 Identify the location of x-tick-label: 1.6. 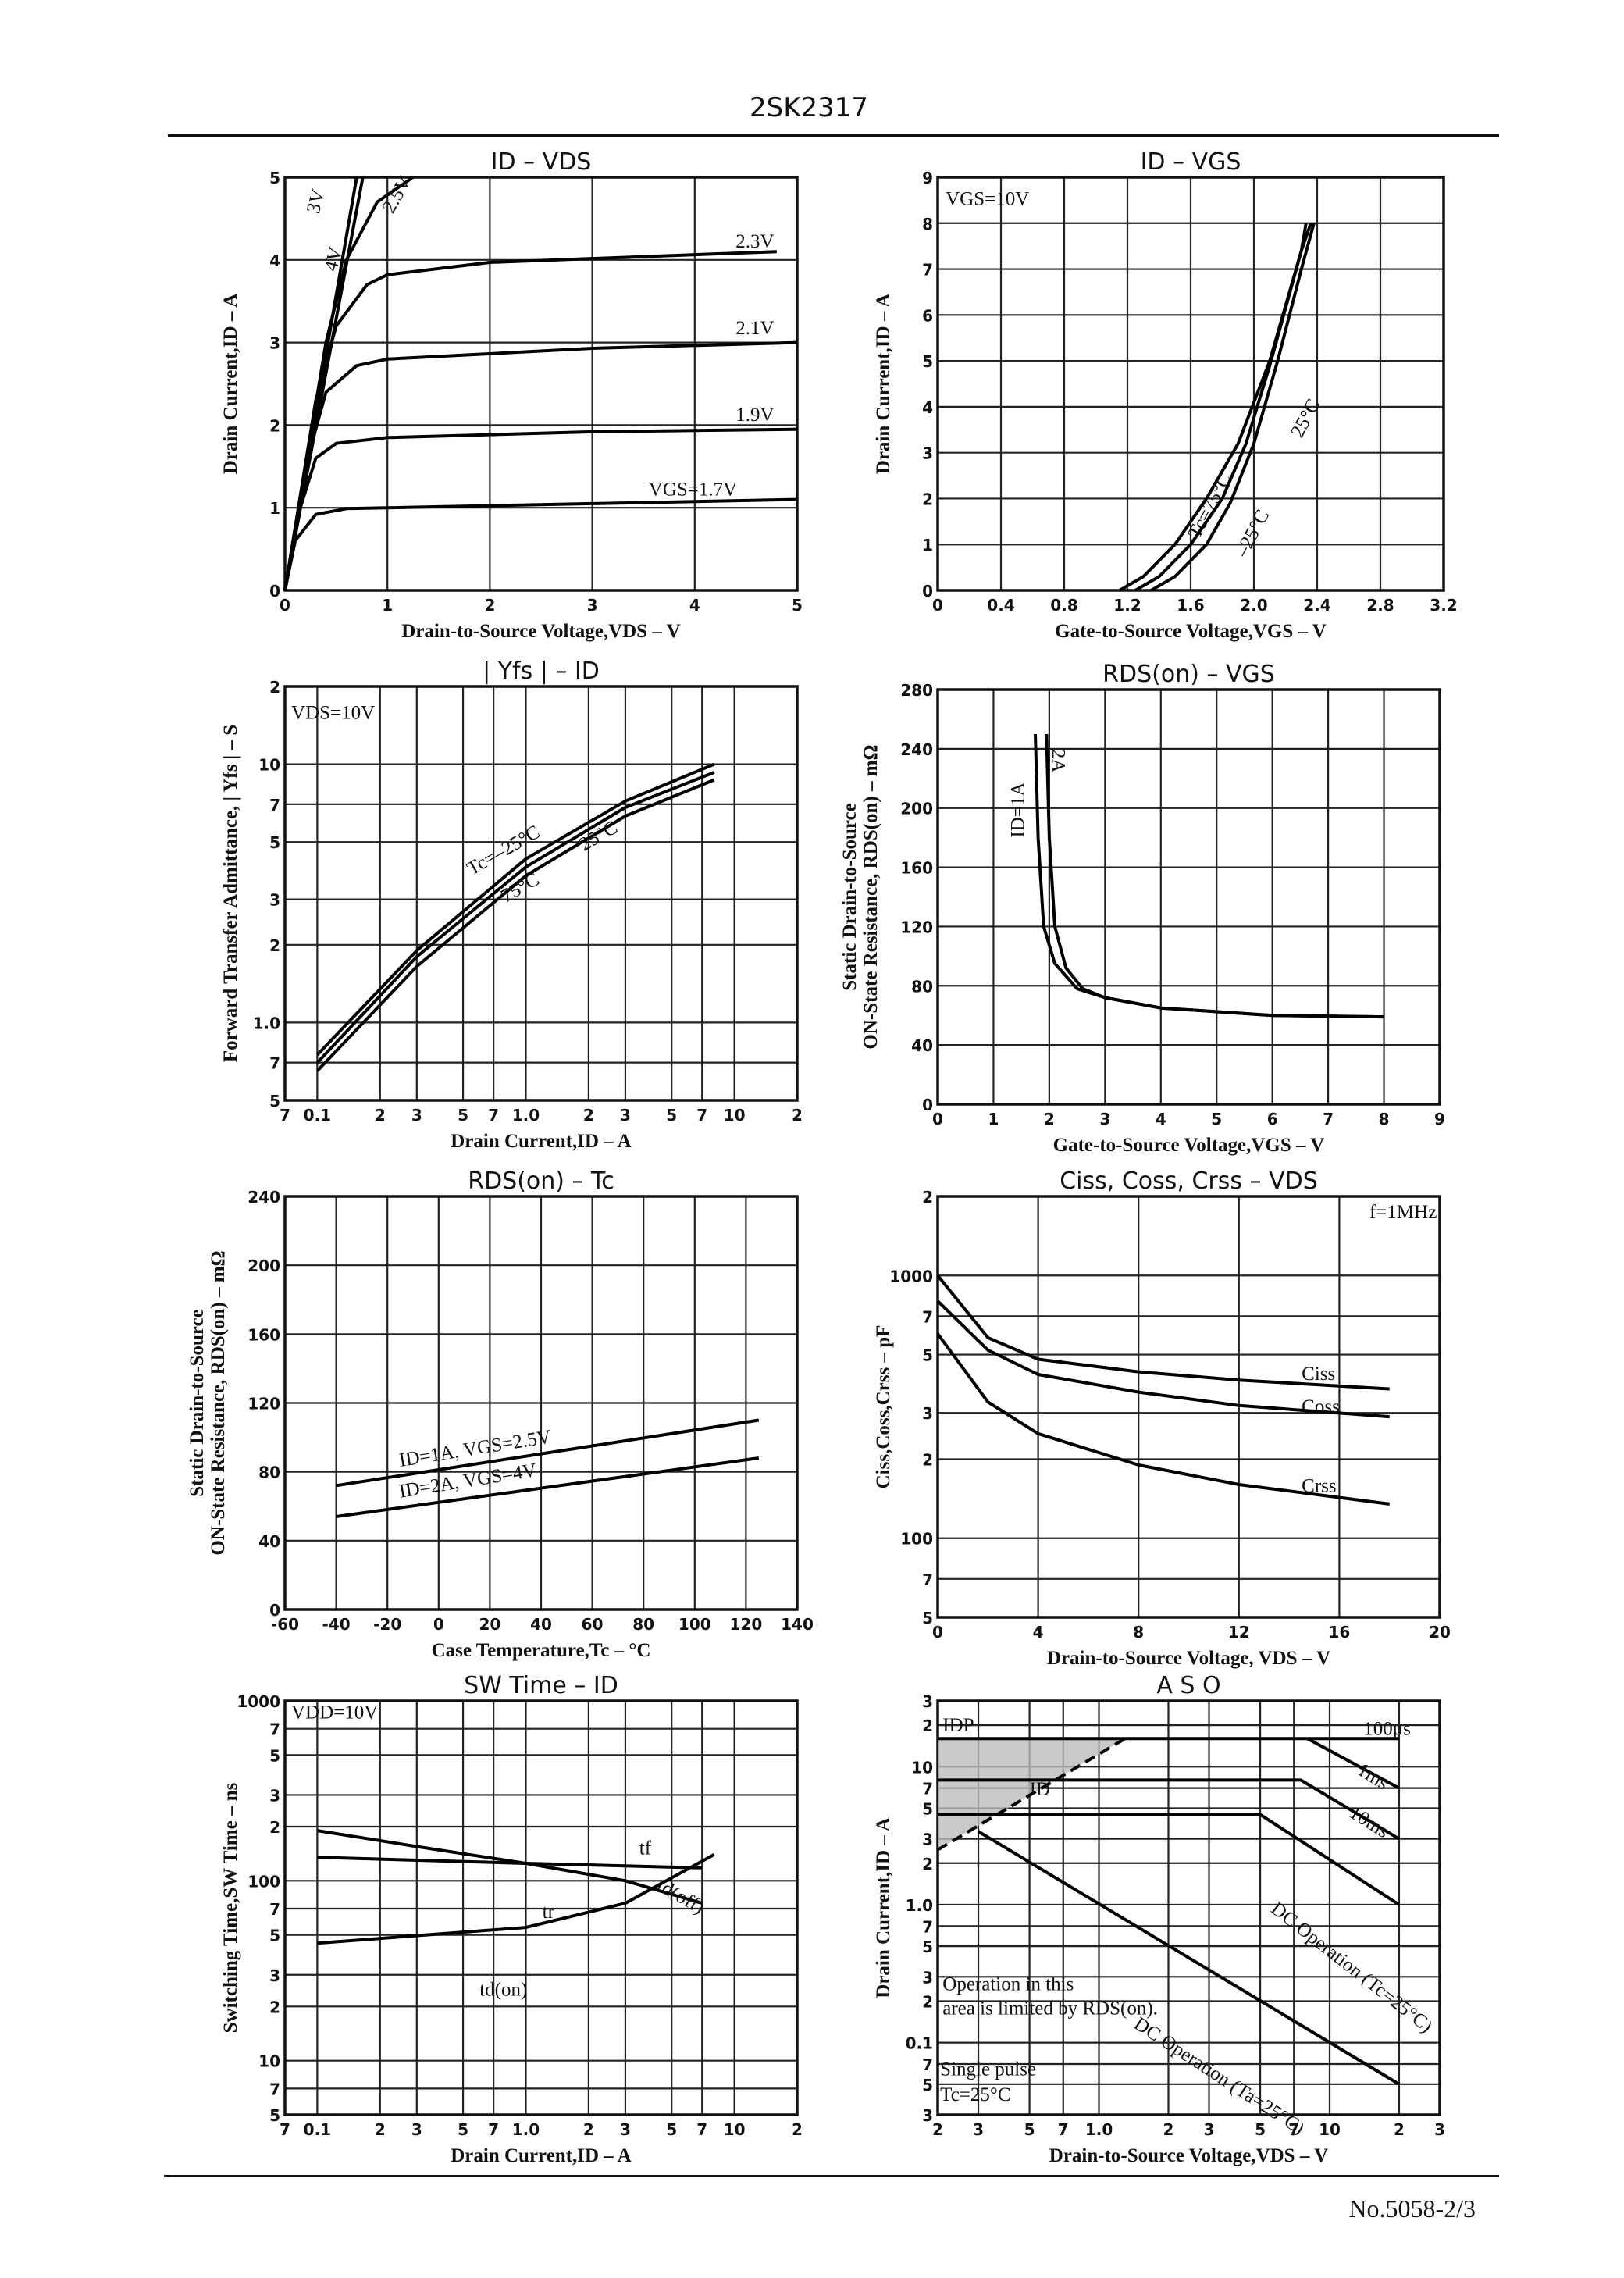
(1190, 605).